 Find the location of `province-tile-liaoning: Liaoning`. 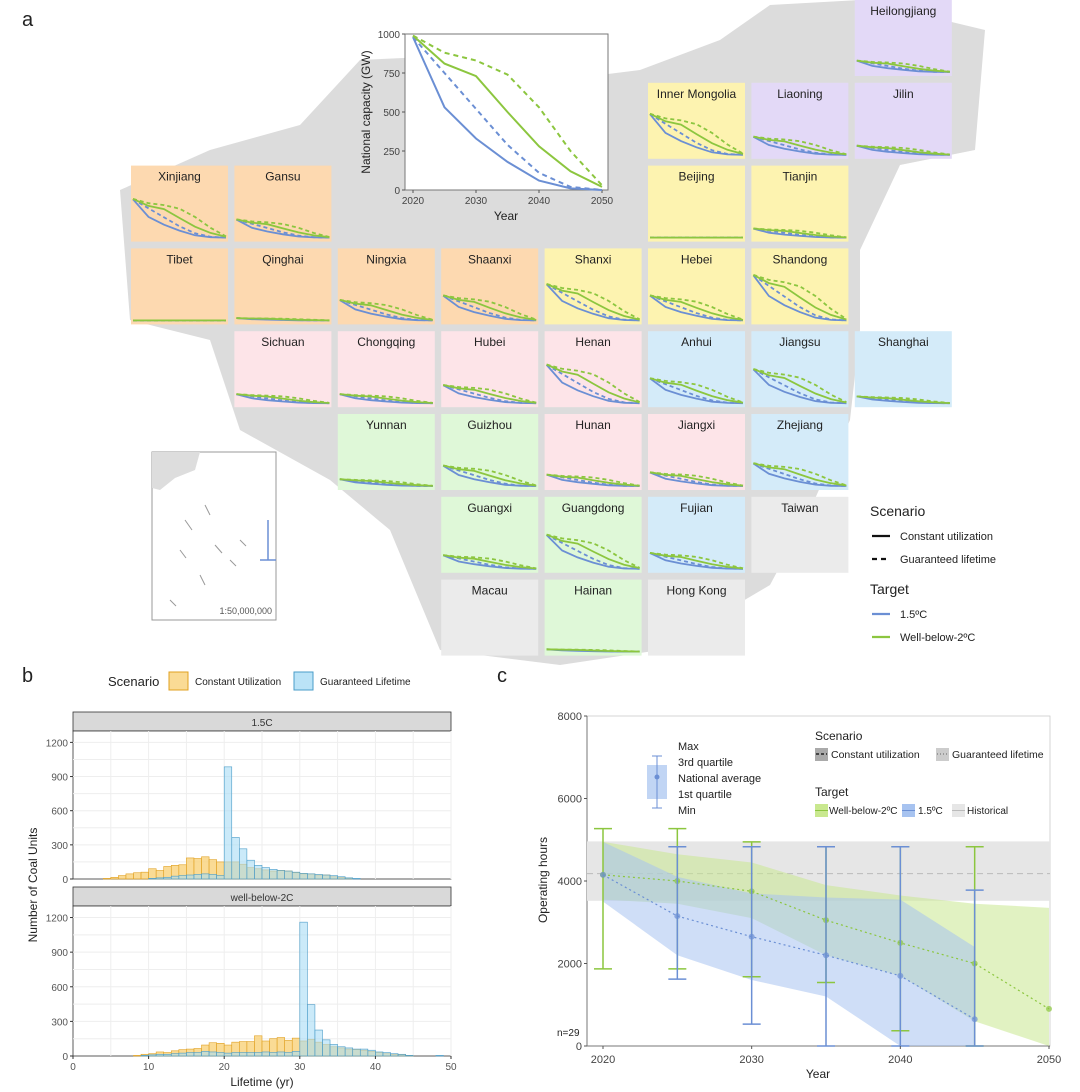

province-tile-liaoning: Liaoning is located at coordinates (800, 120).